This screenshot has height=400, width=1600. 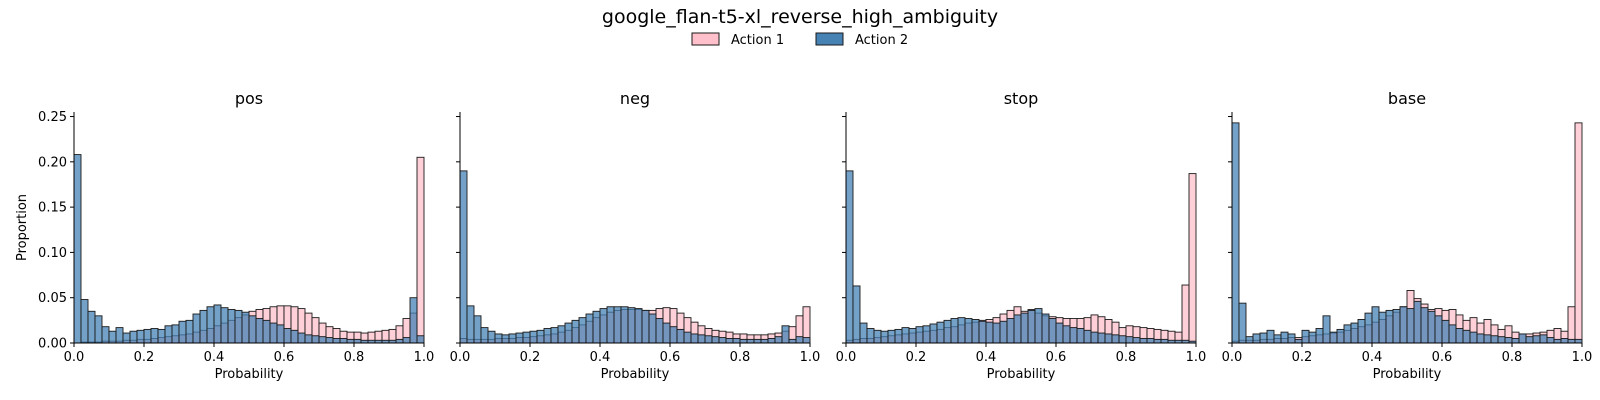 What do you see at coordinates (52, 162) in the screenshot?
I see `y-tick-label: 0.20` at bounding box center [52, 162].